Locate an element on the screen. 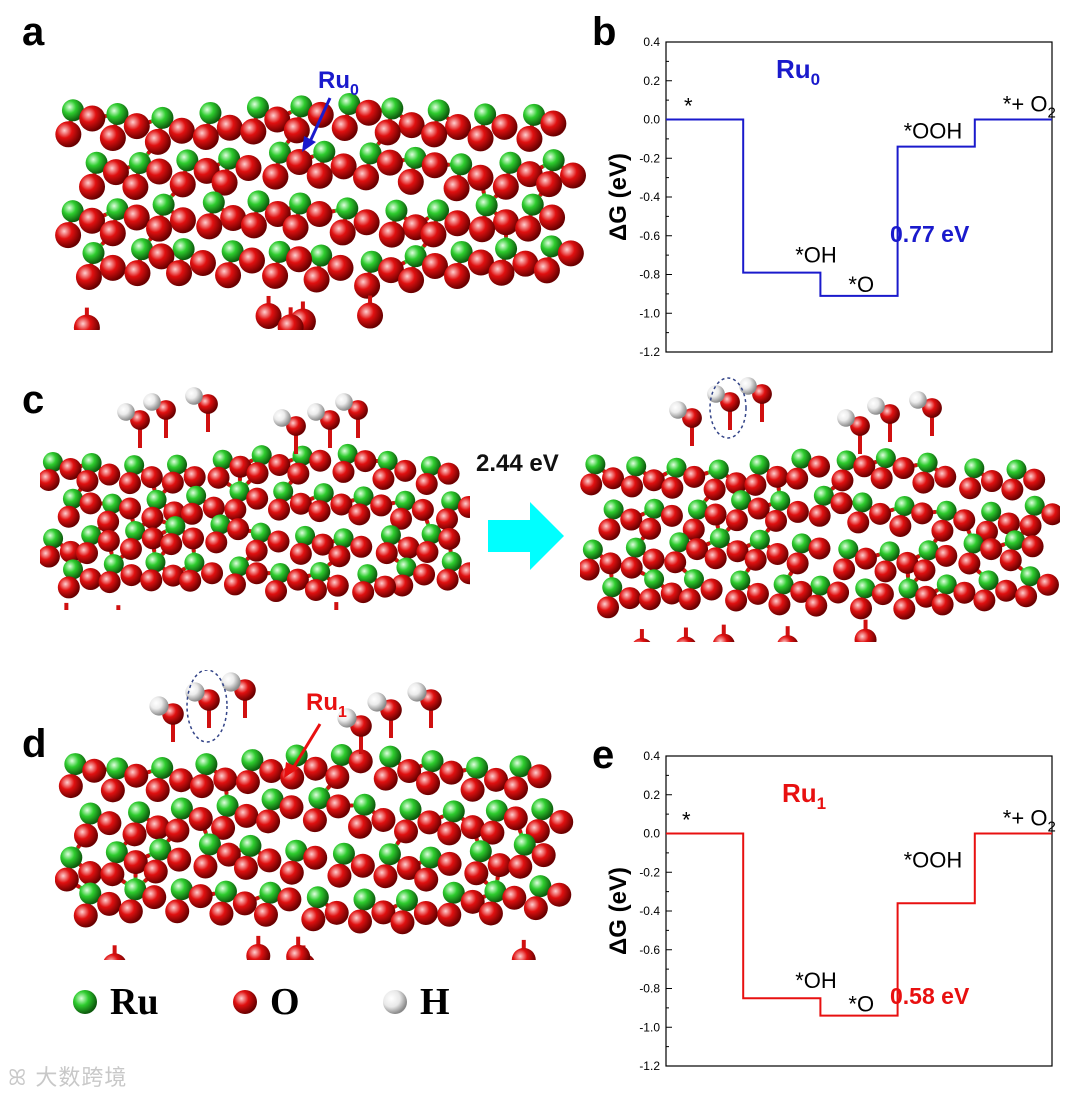  panel-letter-e: e is located at coordinates (603, 755).